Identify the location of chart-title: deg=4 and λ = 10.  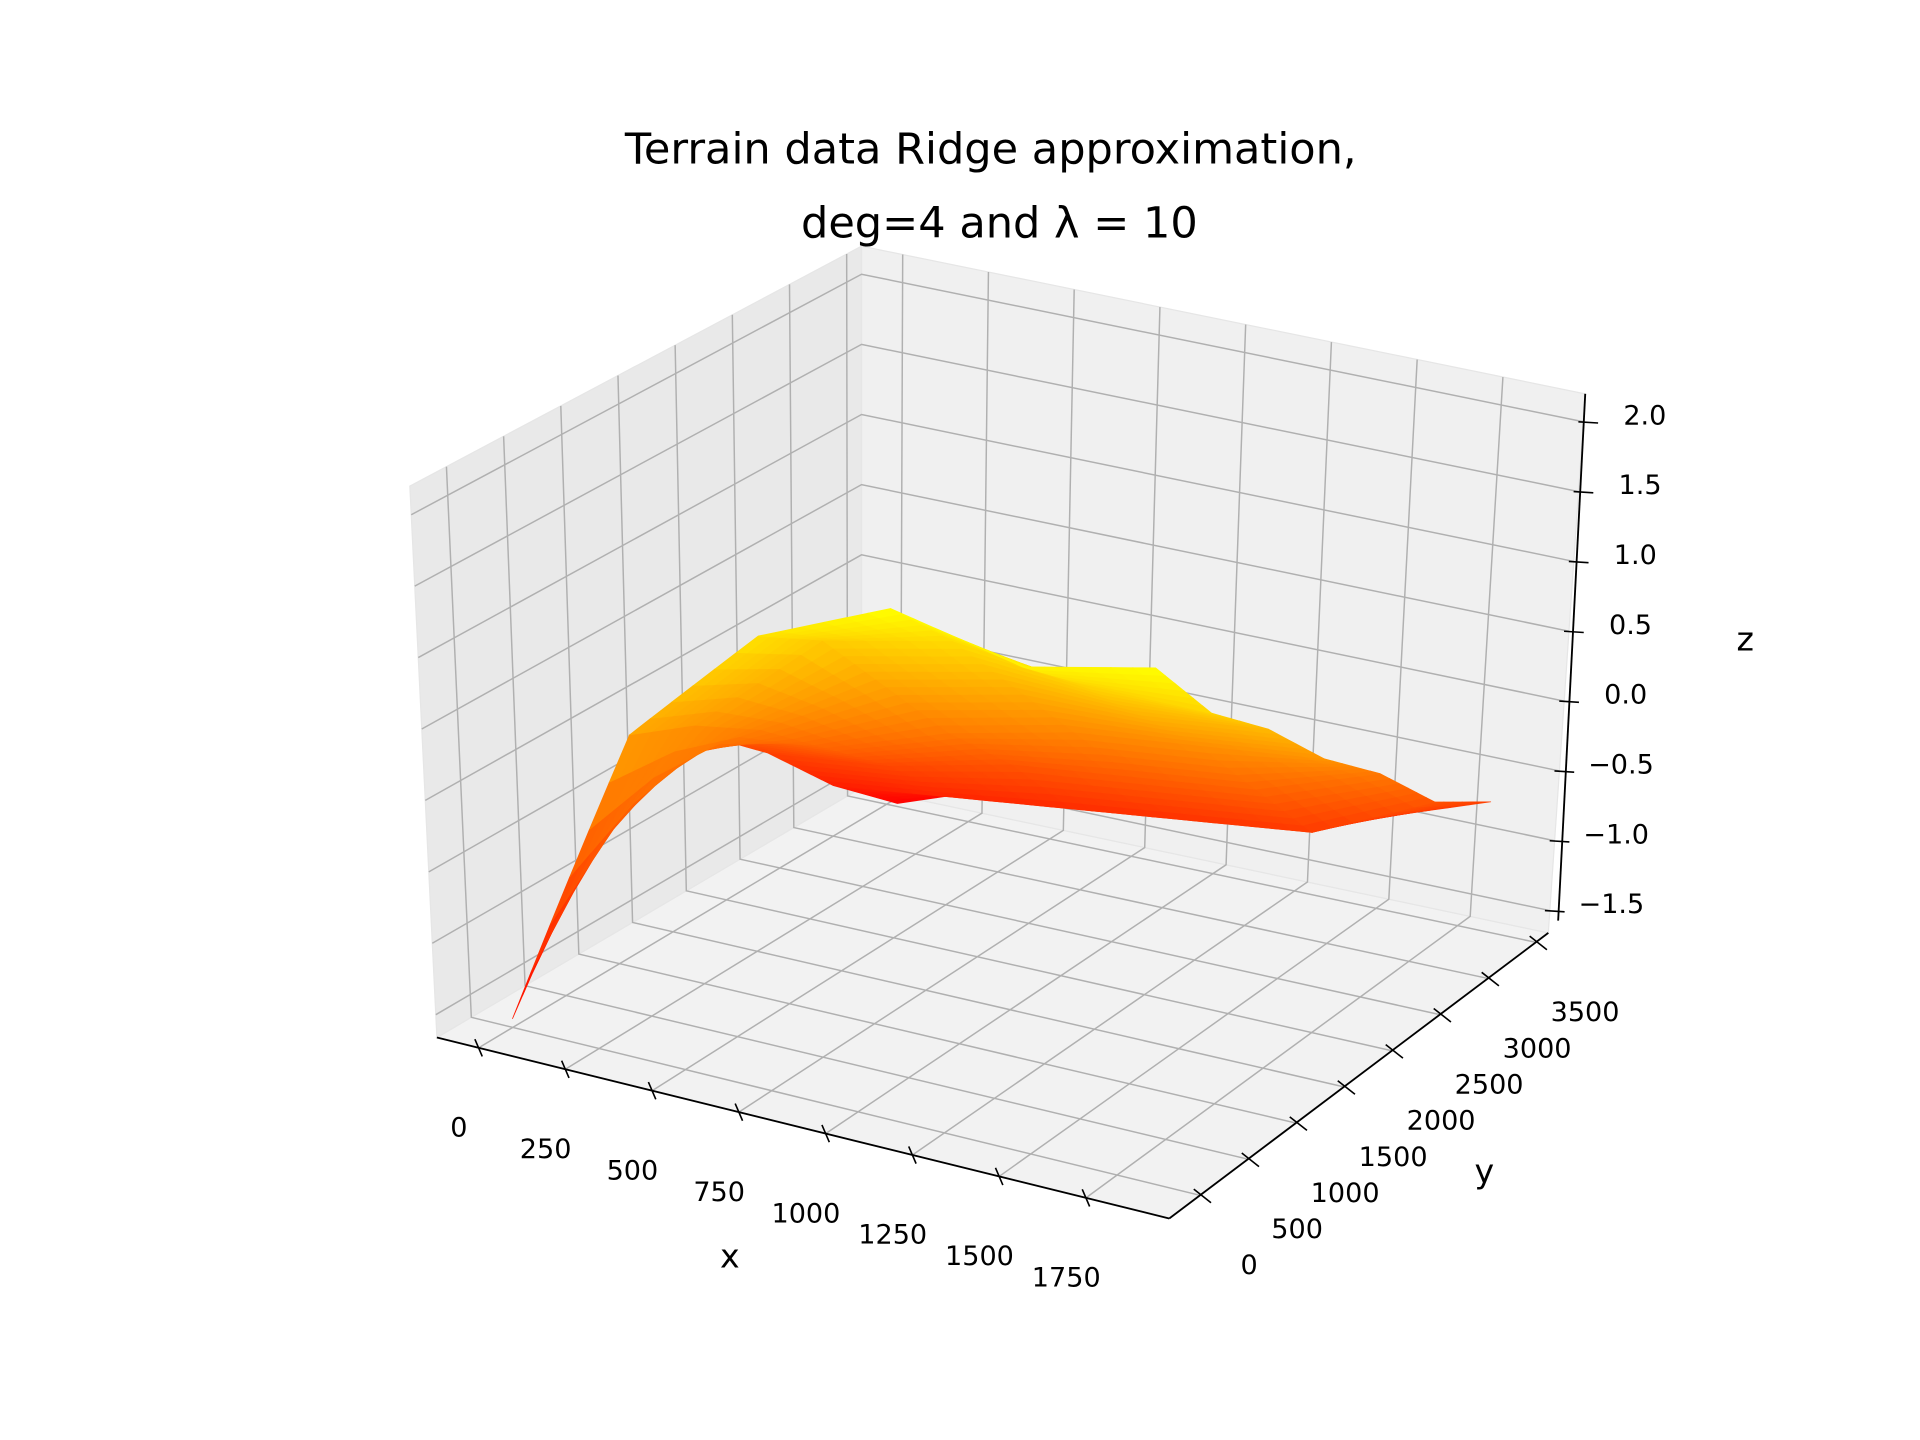
(999, 224).